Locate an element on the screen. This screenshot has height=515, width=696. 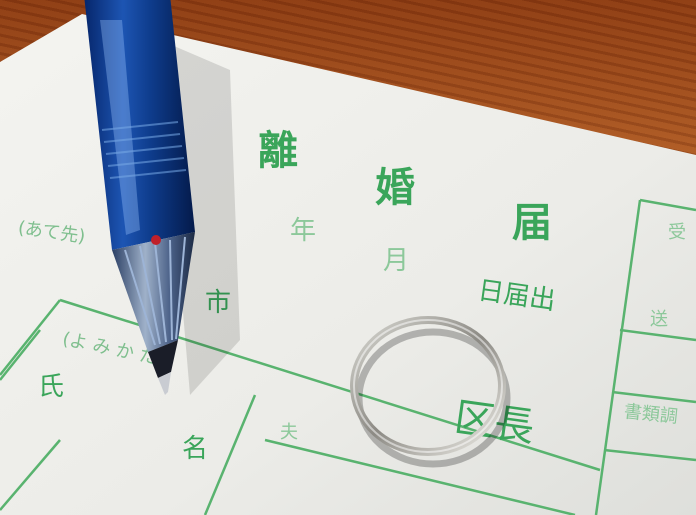
title-char-todoke: 届 is located at coordinates (532, 223).